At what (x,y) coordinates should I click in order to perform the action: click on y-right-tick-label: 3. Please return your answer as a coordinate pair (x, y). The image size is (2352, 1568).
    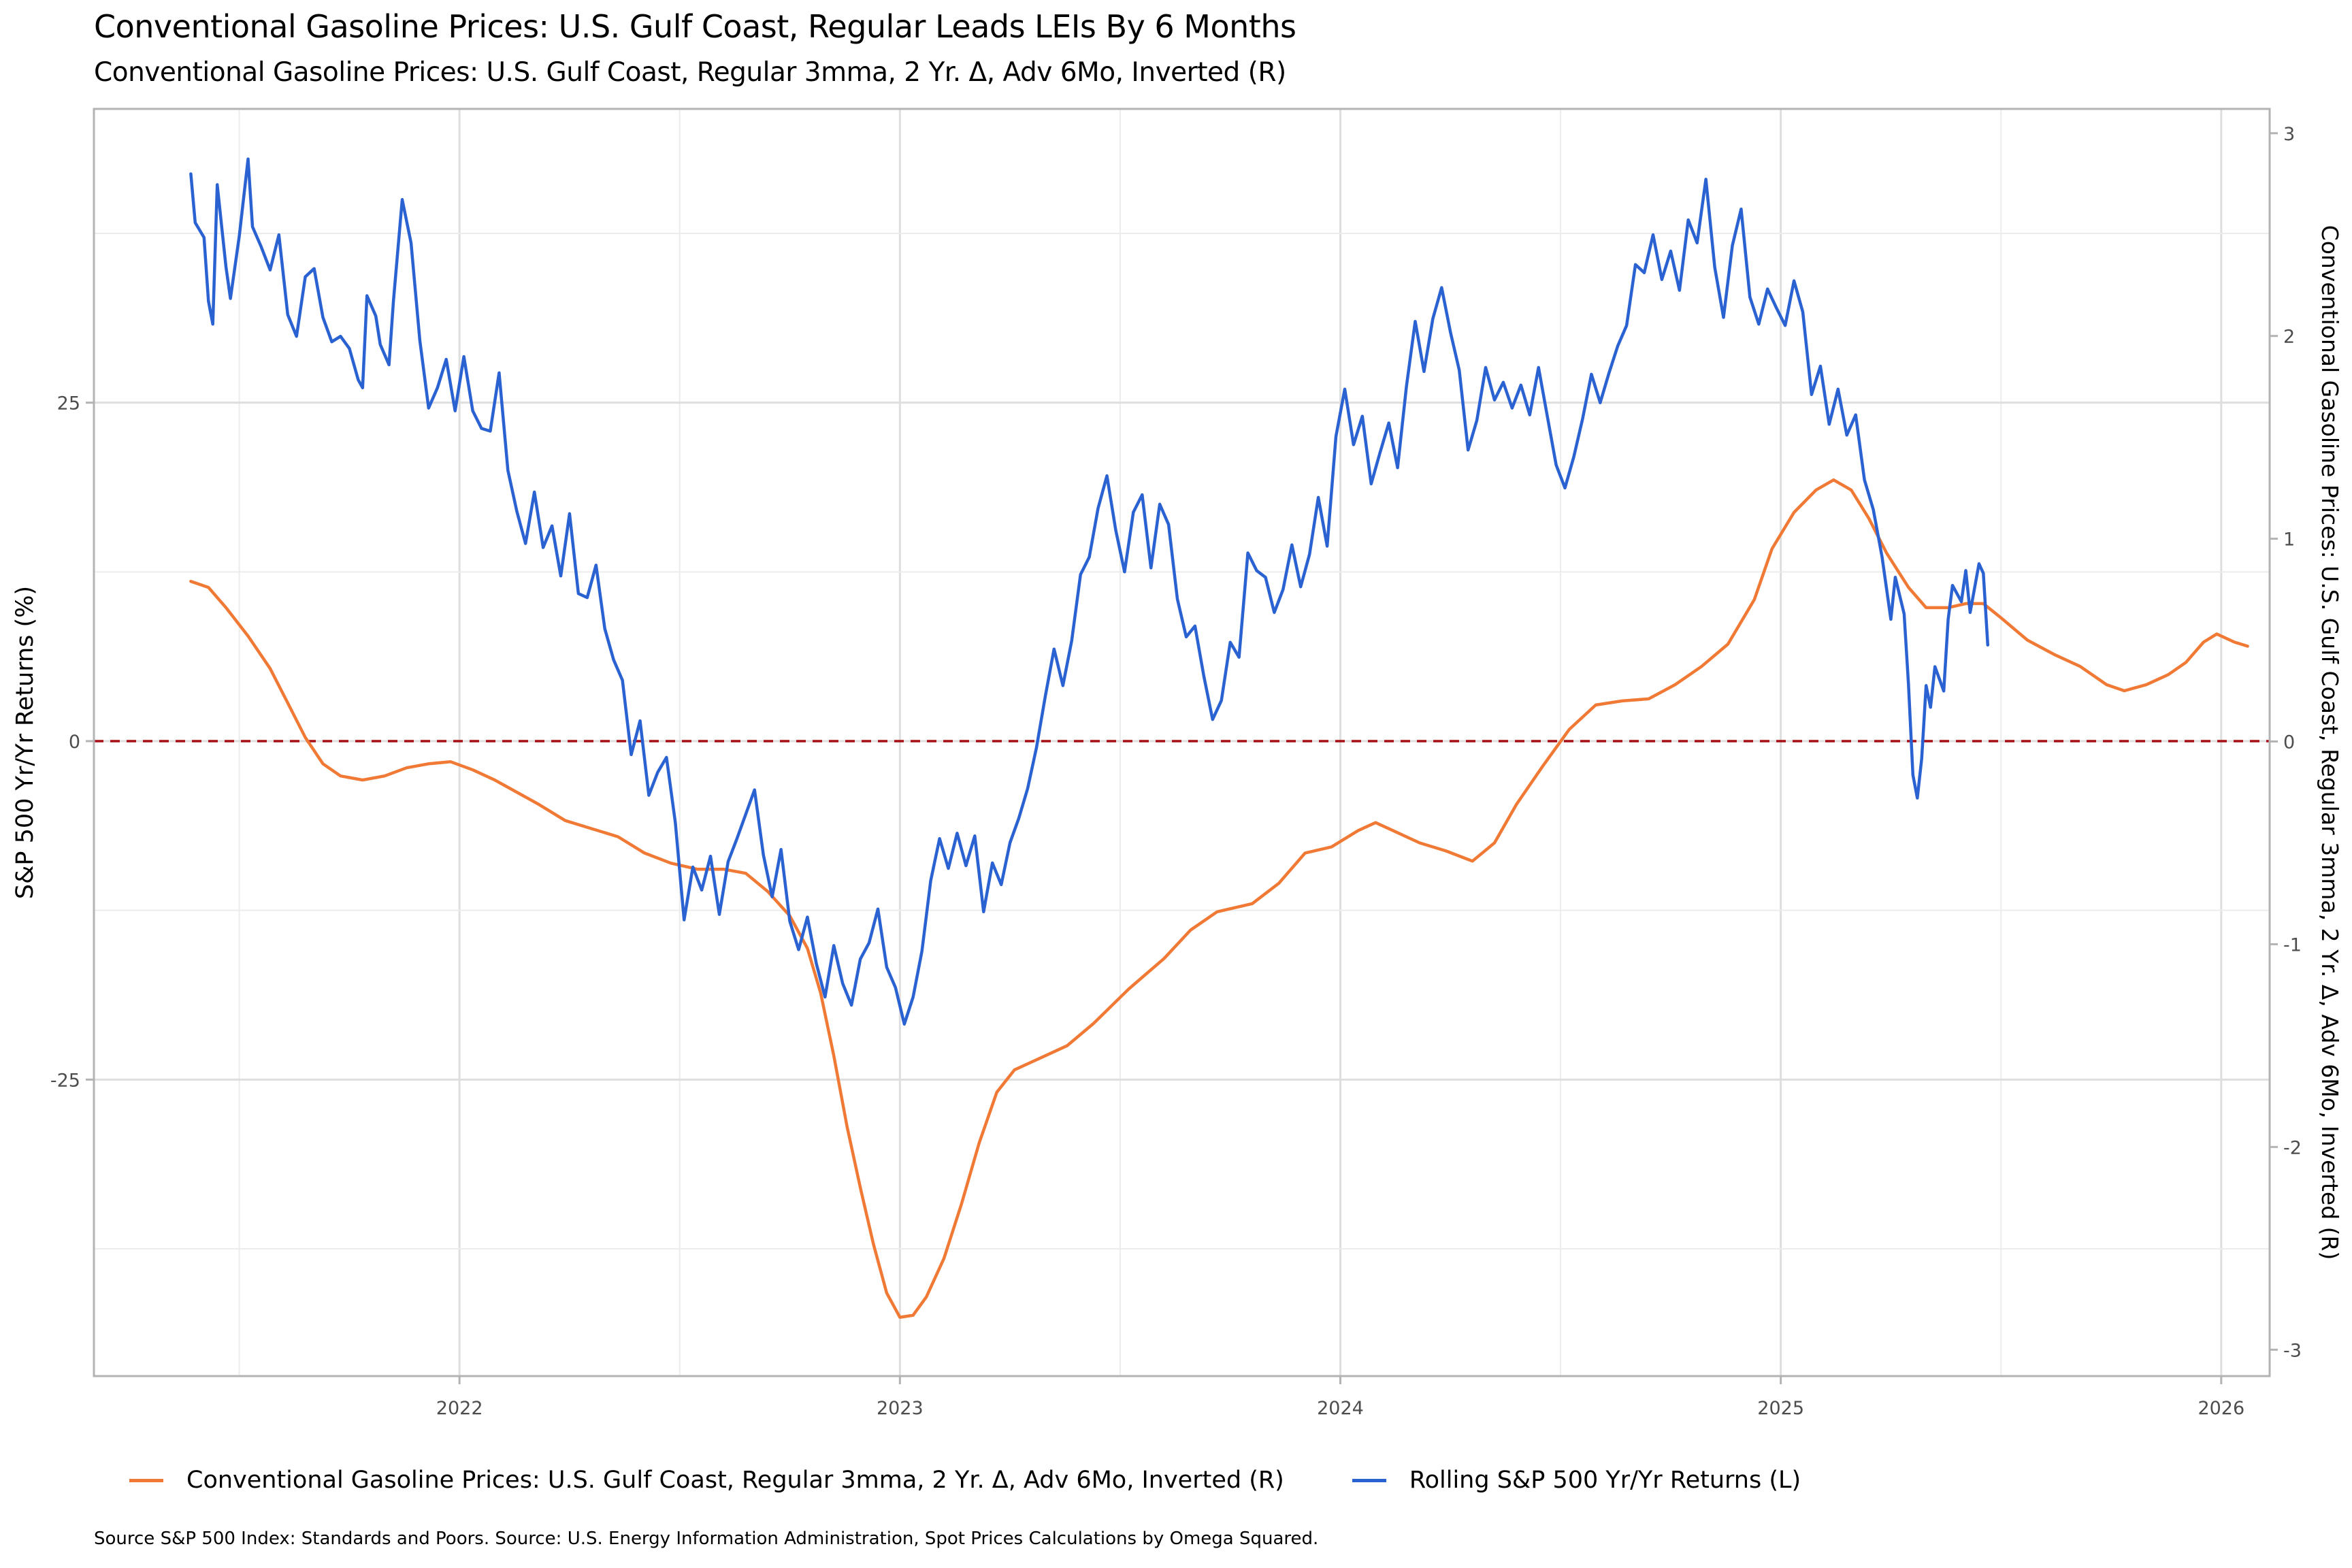
    Looking at the image, I should click on (2289, 134).